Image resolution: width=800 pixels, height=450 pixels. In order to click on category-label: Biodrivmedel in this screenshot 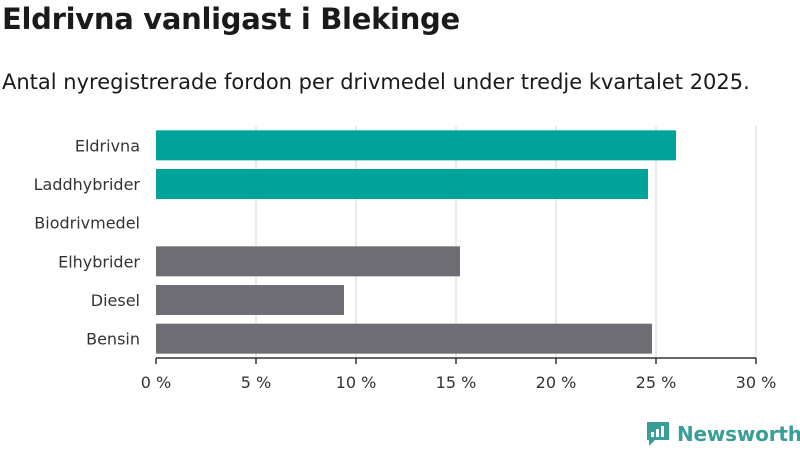, I will do `click(87, 223)`.